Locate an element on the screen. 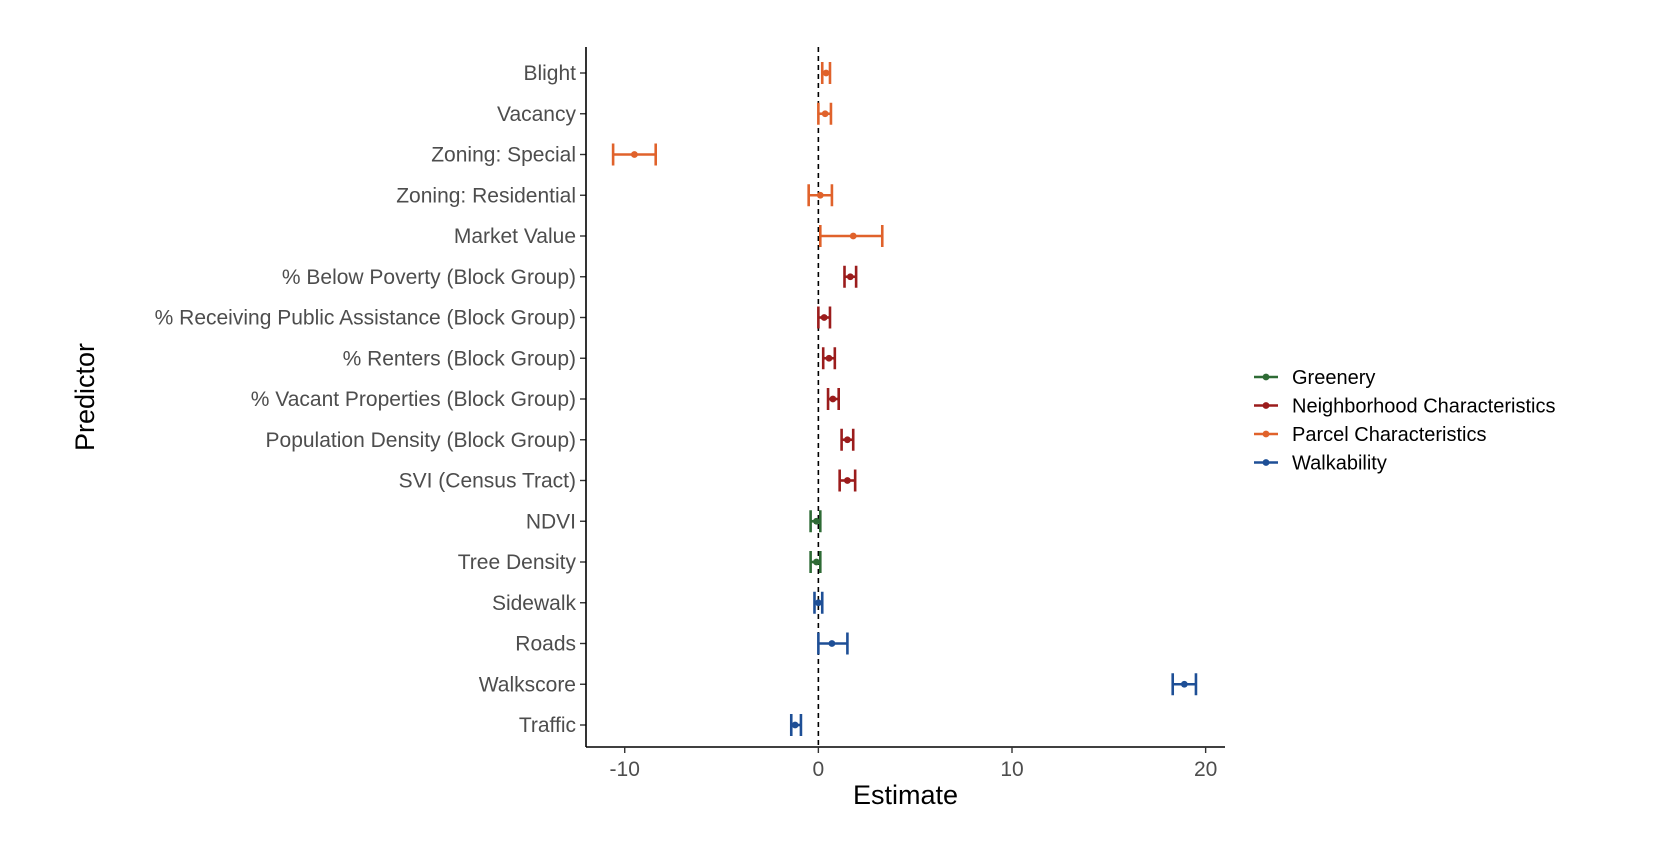 This screenshot has height=852, width=1676. y-tick-label: % Below Poverty (Block Group) is located at coordinates (429, 277).